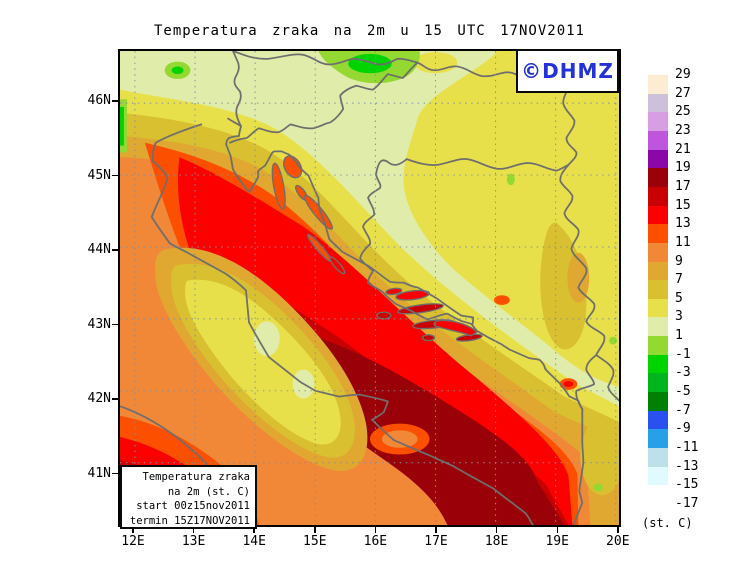 The height and width of the screenshot is (582, 740). What do you see at coordinates (658, 364) in the screenshot?
I see `colorbar-cell--3--1` at bounding box center [658, 364].